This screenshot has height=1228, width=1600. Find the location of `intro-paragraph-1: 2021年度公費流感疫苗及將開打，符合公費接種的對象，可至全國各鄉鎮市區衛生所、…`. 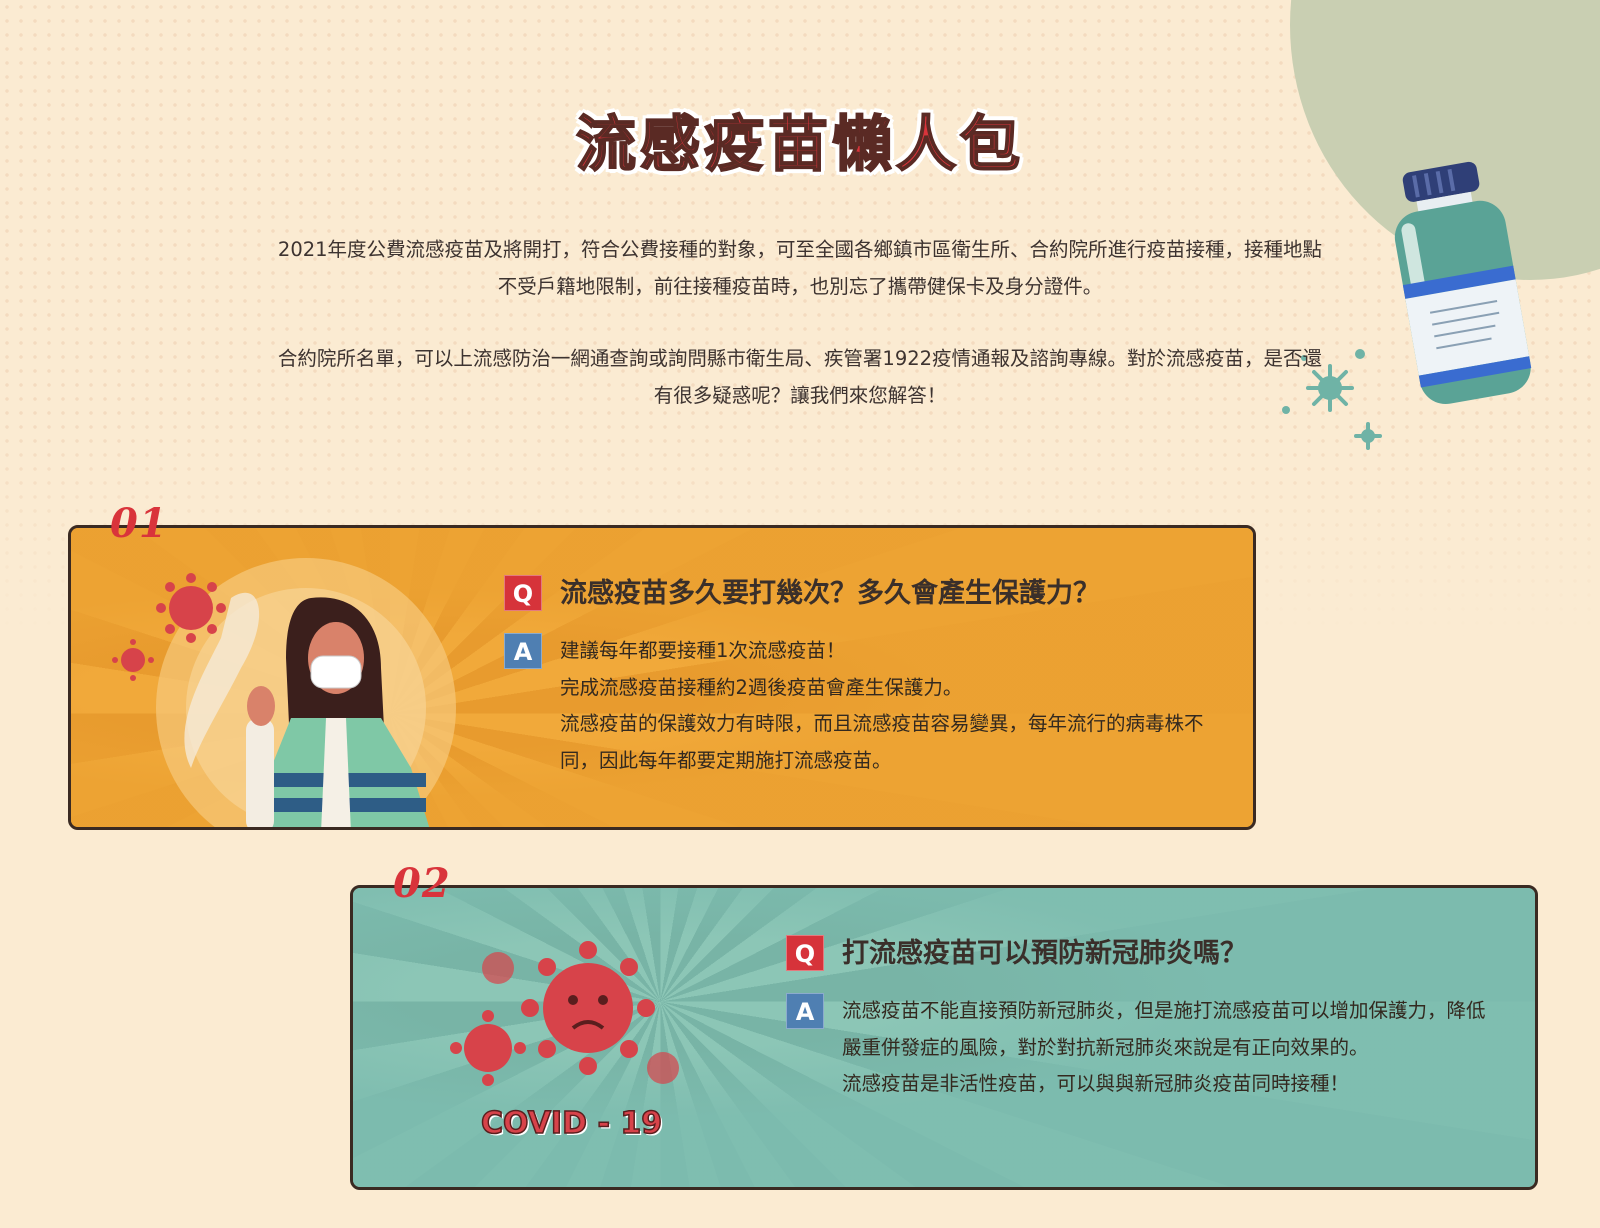

intro-paragraph-1: 2021年度公費流感疫苗及將開打，符合公費接種的對象，可至全國各鄉鎮市區衛生所、… is located at coordinates (800, 268).